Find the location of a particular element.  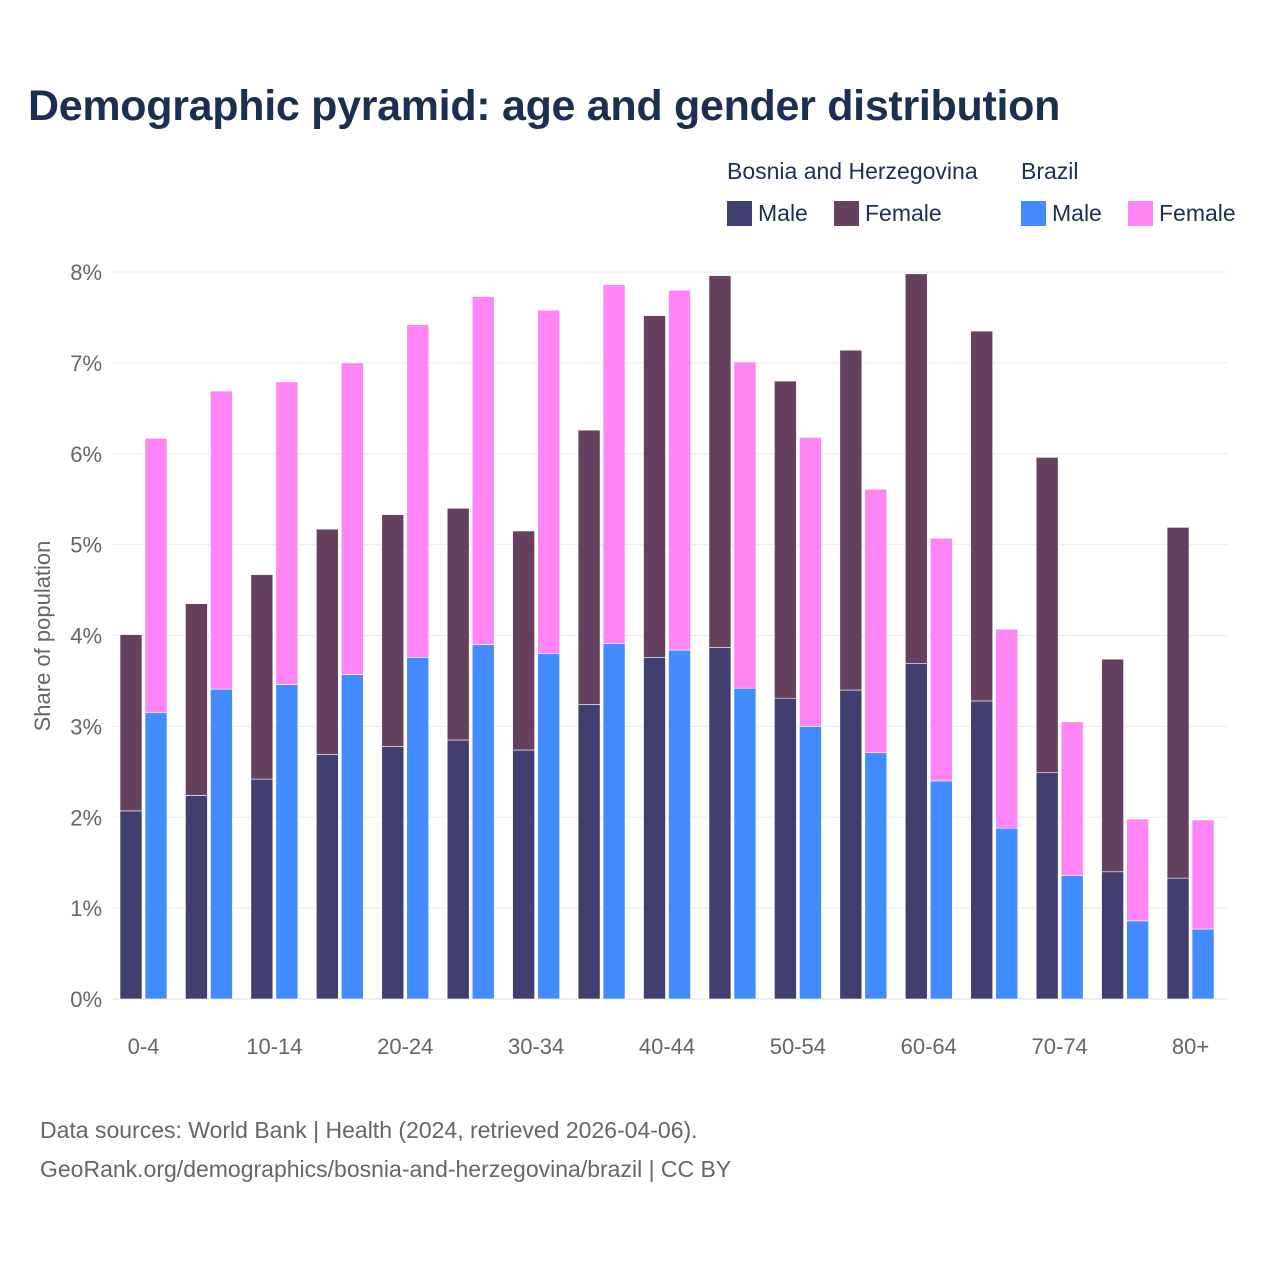

bar-brazil-female-80+ is located at coordinates (1203, 874).